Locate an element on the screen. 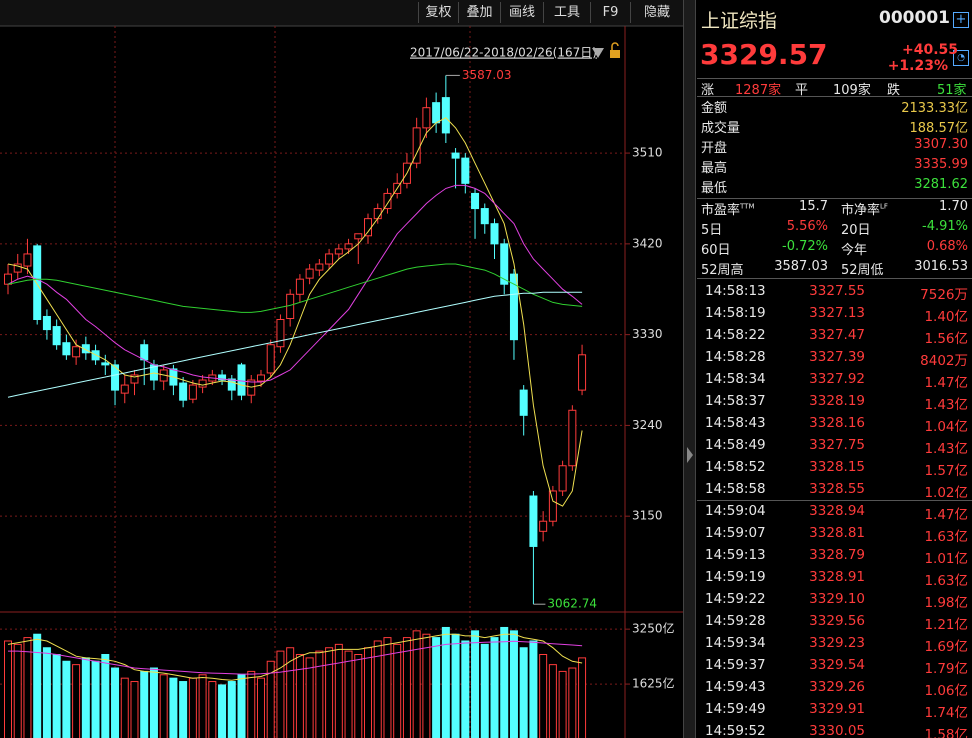 The width and height of the screenshot is (972, 738). breadth-label: 涨 is located at coordinates (708, 90).